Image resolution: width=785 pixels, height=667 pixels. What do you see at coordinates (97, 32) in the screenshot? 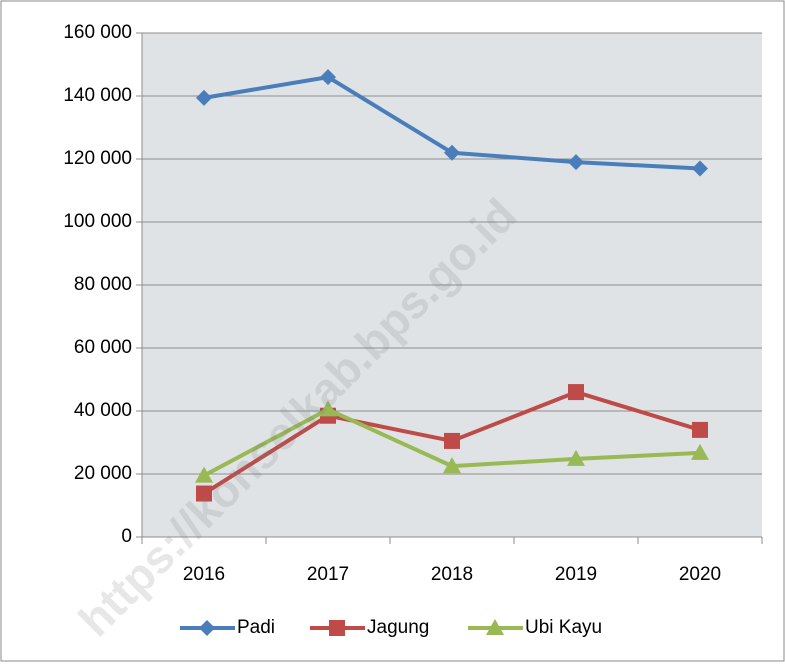
I see `y-tick-label: 160 000` at bounding box center [97, 32].